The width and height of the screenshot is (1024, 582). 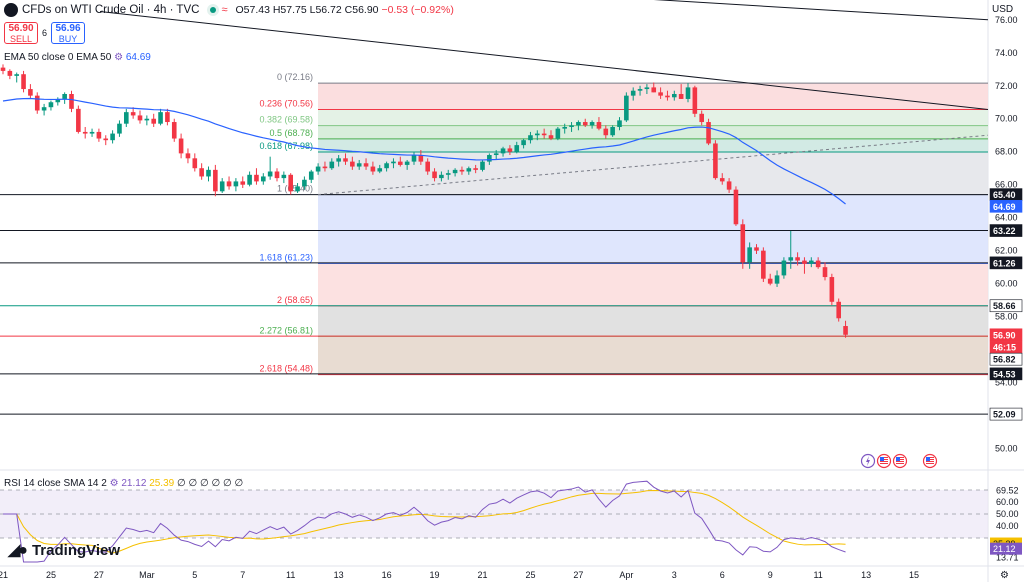 I want to click on rsi-value-text: 21.12, so click(x=1004, y=549).